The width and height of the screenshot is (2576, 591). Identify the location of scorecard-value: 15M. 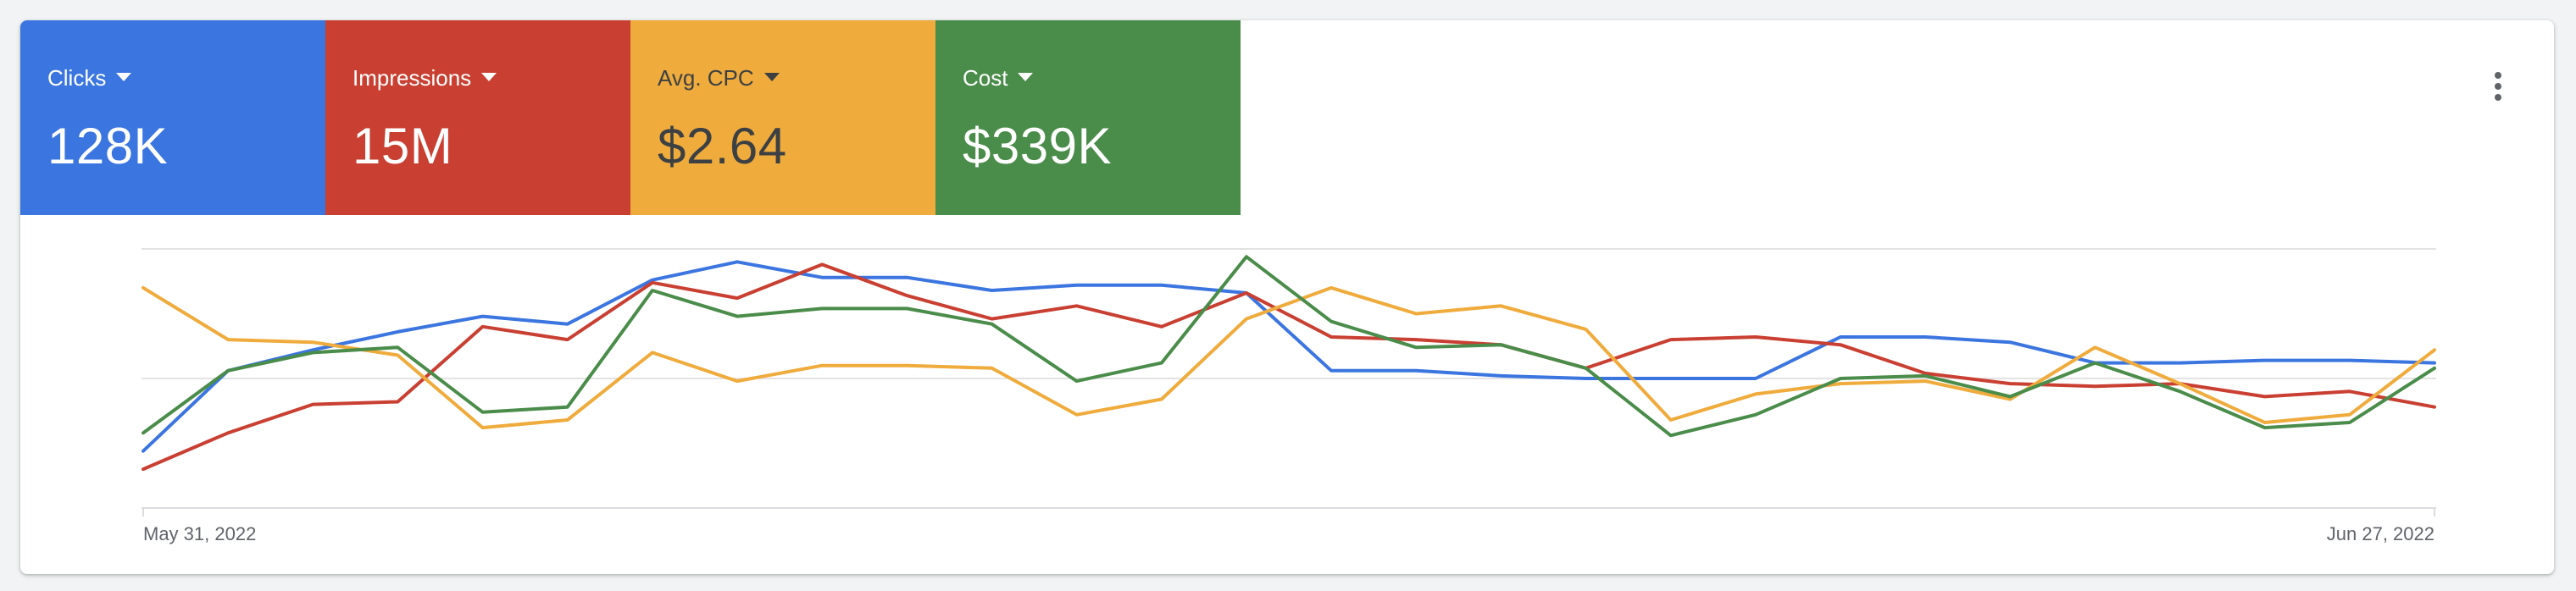
(403, 146).